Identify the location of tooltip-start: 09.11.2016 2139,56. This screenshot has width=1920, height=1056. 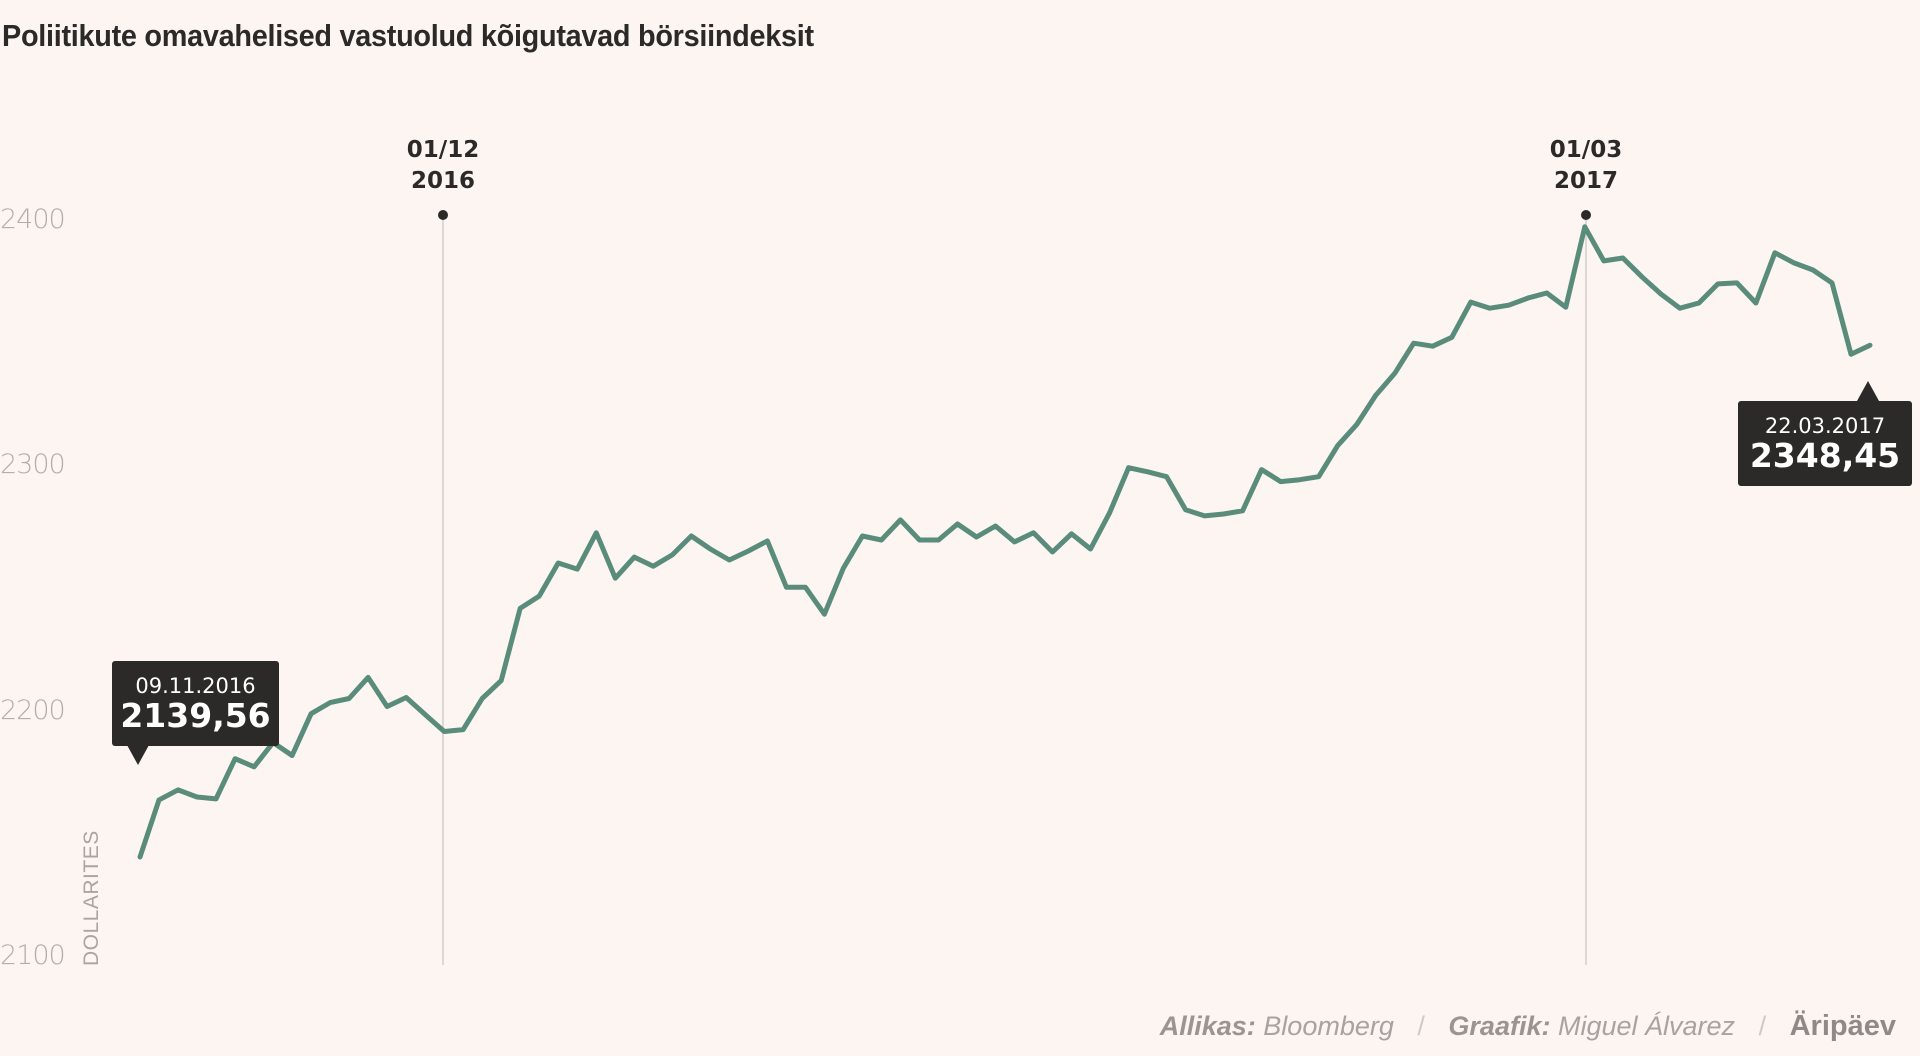
(195, 713).